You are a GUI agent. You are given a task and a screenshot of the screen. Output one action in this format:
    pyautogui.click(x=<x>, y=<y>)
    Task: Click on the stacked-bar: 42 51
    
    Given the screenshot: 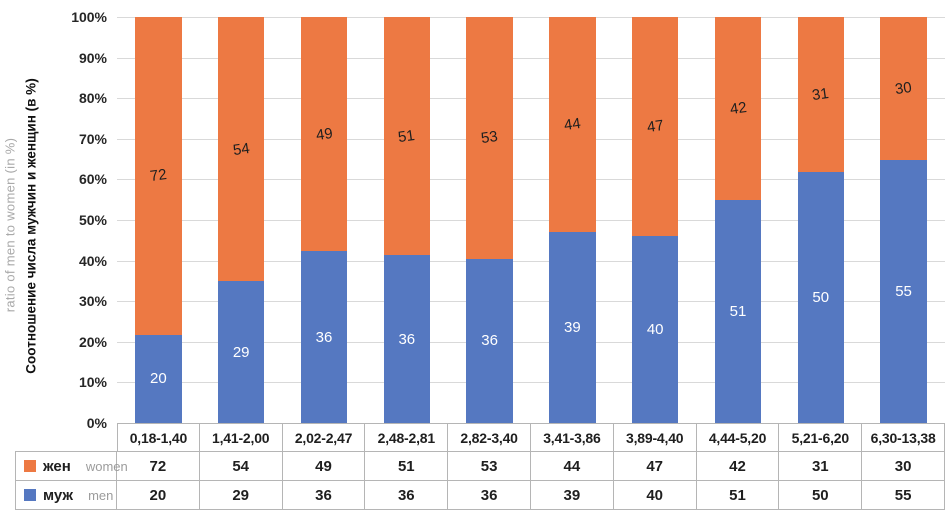 What is the action you would take?
    pyautogui.click(x=738, y=220)
    